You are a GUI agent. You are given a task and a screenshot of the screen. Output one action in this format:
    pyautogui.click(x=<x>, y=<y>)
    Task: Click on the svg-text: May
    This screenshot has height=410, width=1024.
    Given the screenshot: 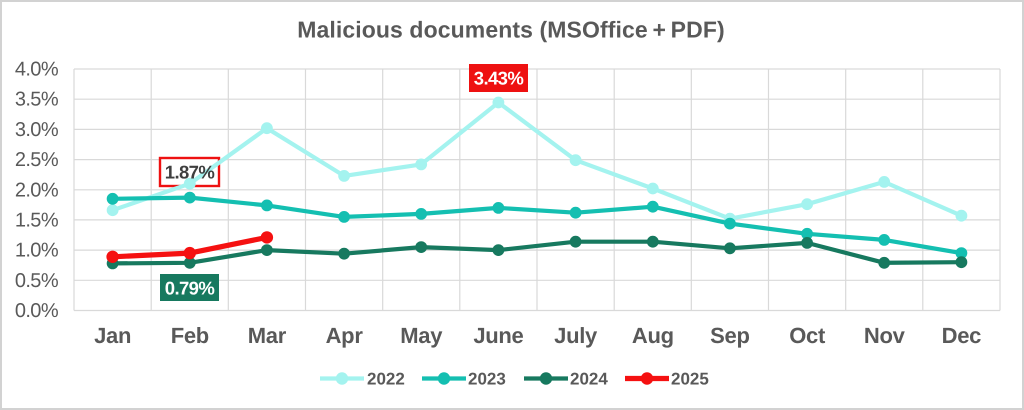 What is the action you would take?
    pyautogui.click(x=421, y=335)
    